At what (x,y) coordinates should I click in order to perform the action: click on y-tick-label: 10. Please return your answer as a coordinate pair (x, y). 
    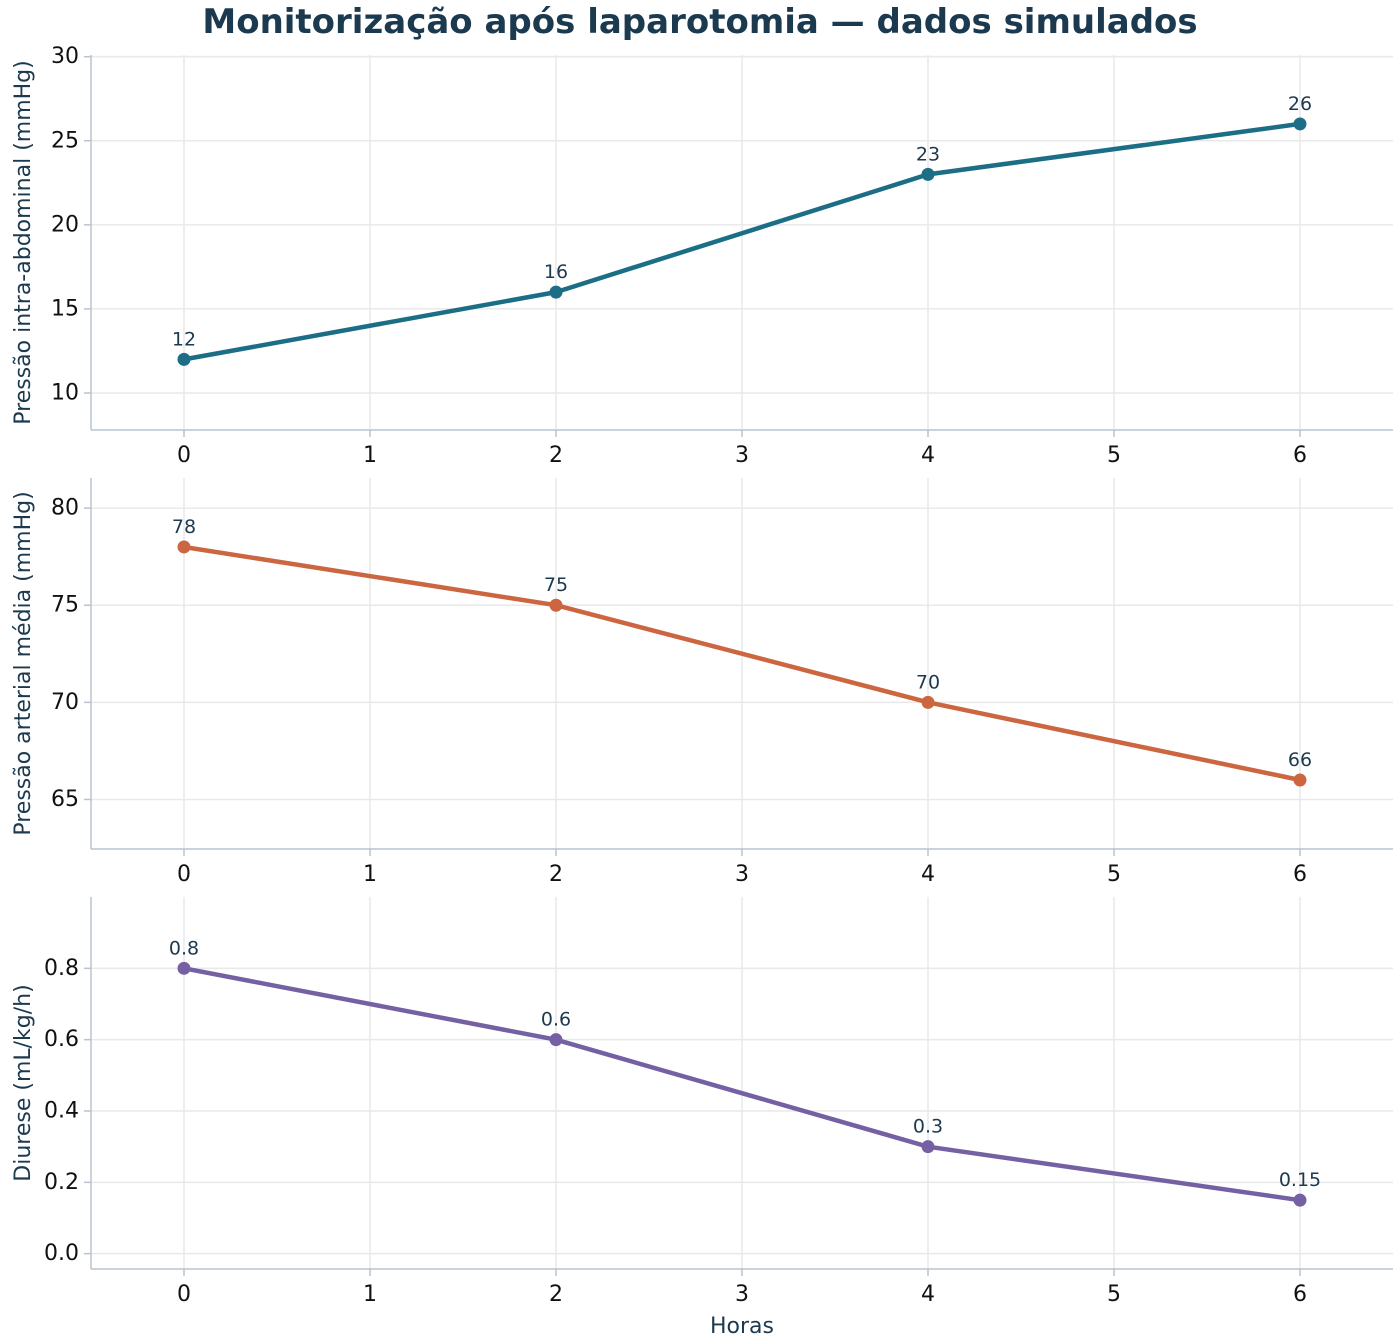
    Looking at the image, I should click on (65, 393).